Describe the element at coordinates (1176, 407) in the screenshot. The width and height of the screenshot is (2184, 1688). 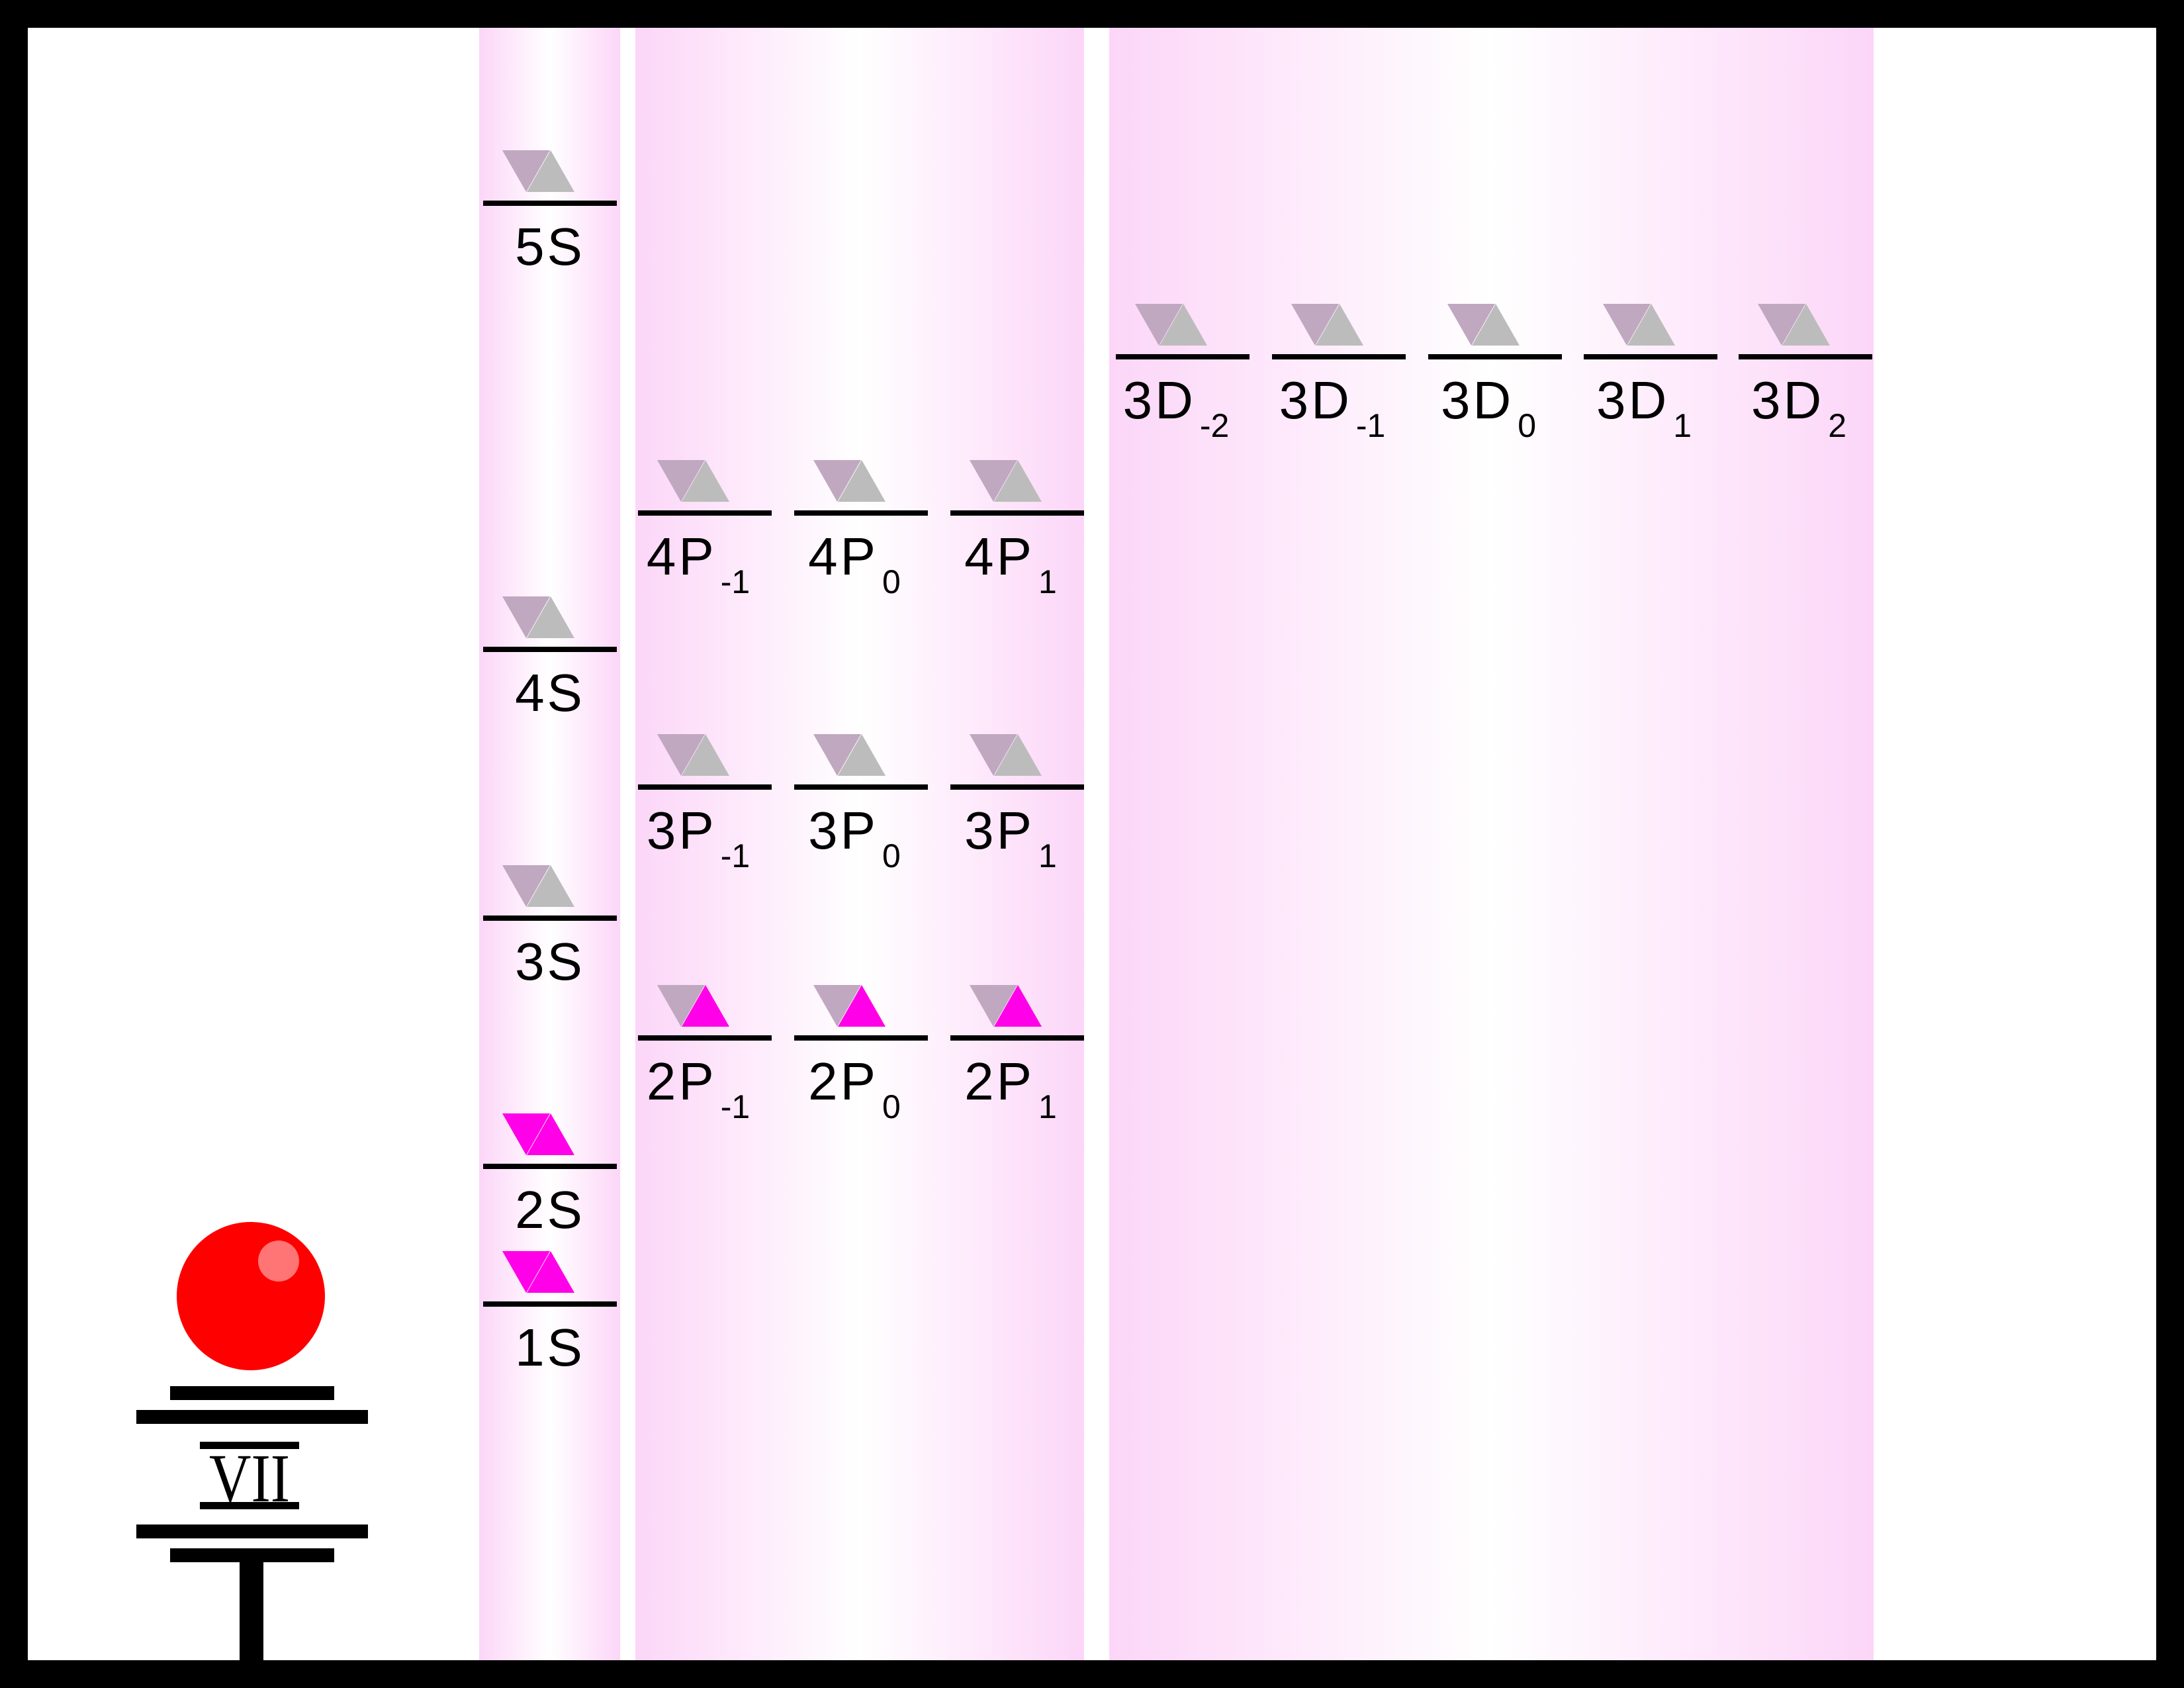
I see `orbital-label: 3D -2` at that location.